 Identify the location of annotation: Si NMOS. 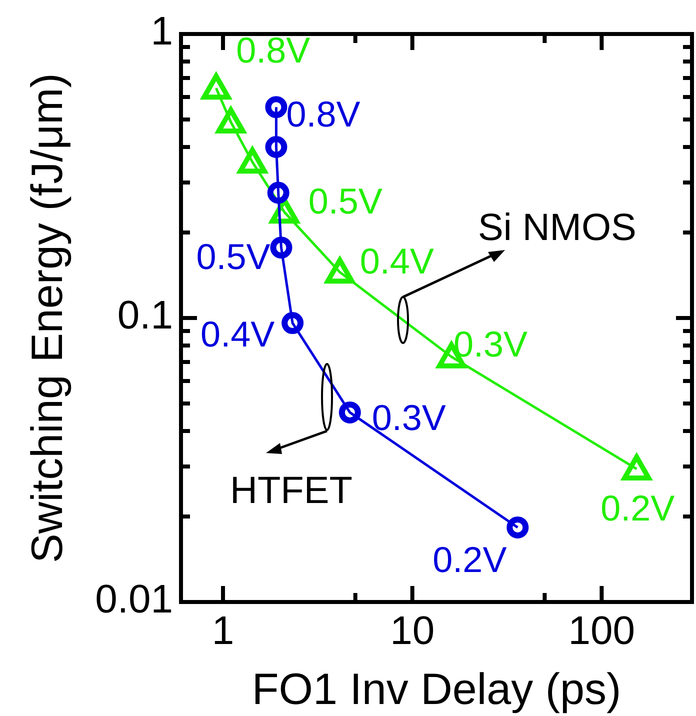
(557, 228).